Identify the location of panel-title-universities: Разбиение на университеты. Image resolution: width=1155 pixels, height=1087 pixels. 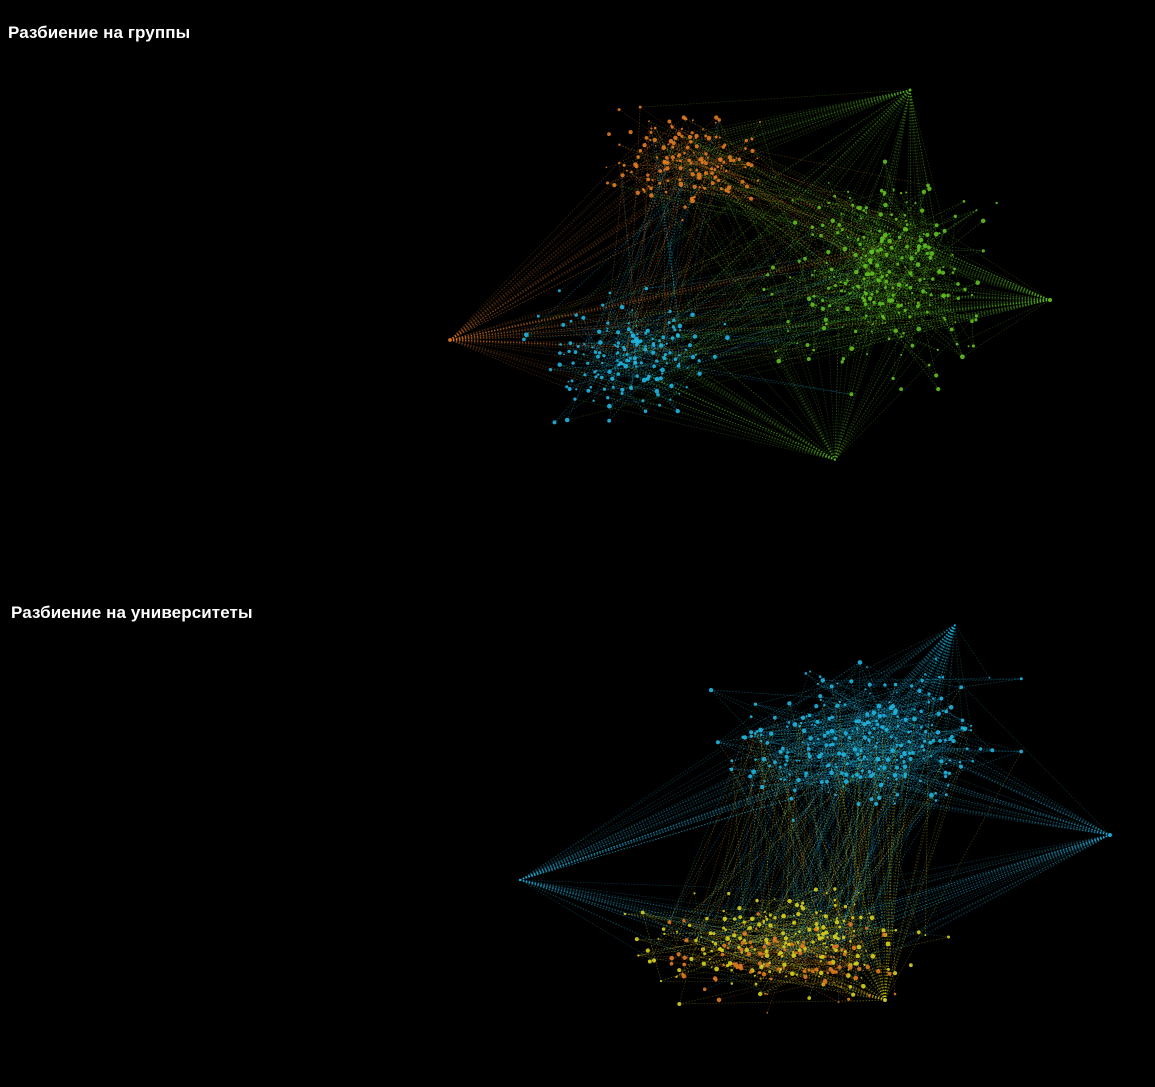
(132, 612).